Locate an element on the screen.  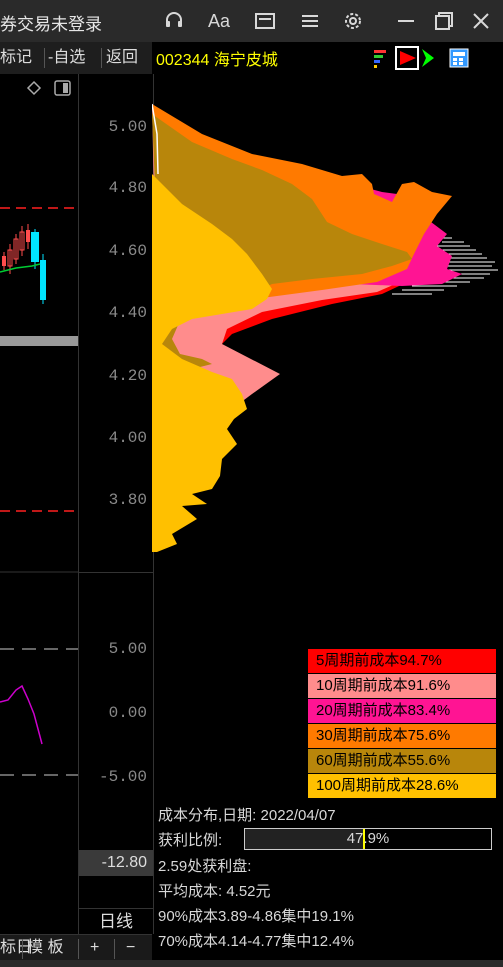
candlesticks is located at coordinates (24, 264).